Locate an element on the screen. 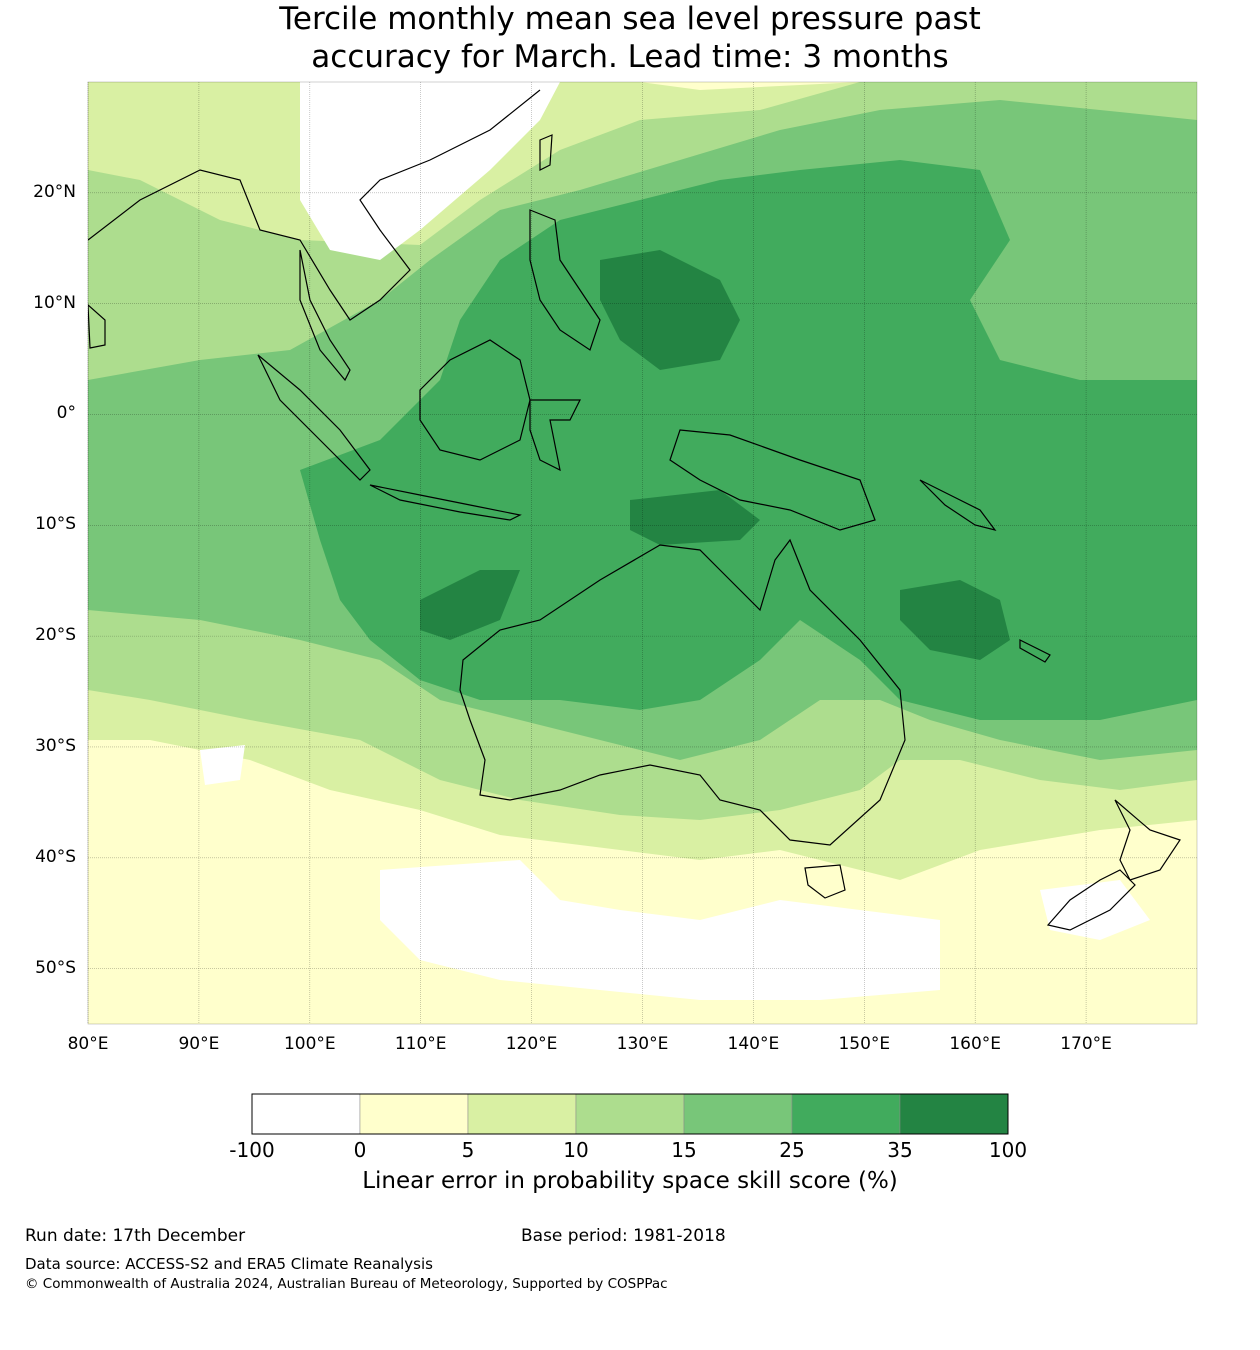  coast-australia is located at coordinates (682, 692).